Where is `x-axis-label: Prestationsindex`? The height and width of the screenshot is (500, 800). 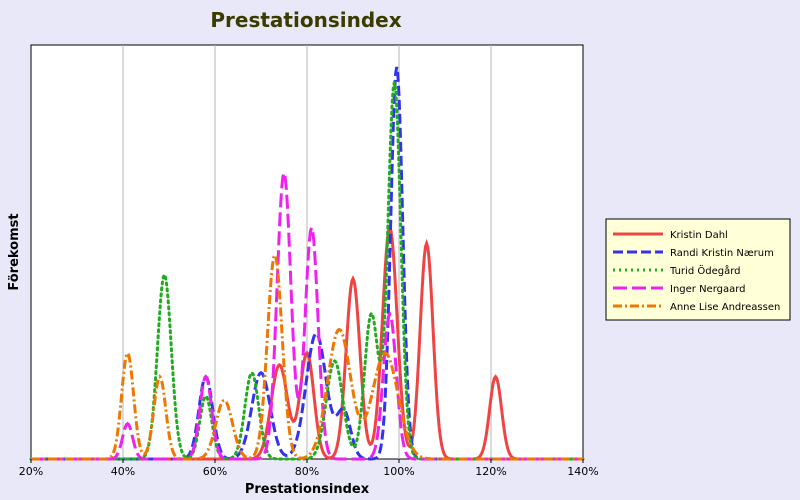
x-axis-label: Prestationsindex is located at coordinates (307, 489).